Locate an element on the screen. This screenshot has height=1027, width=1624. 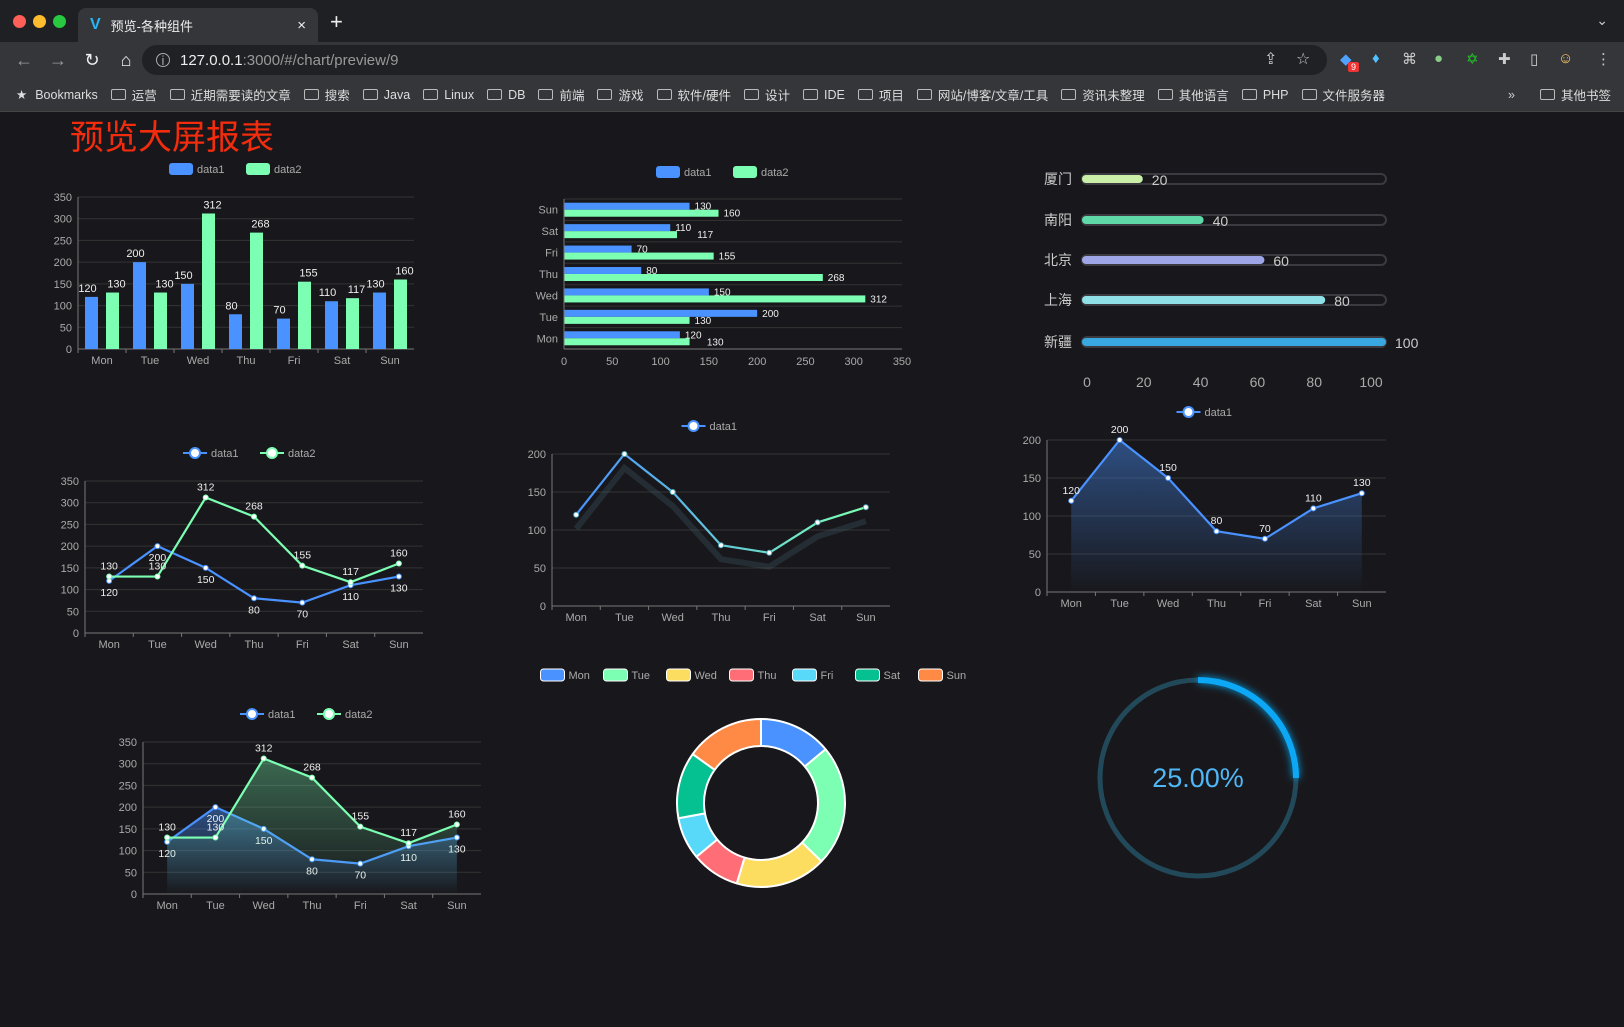
bookmark-folder: 近期需要读的文章 is located at coordinates (230, 94).